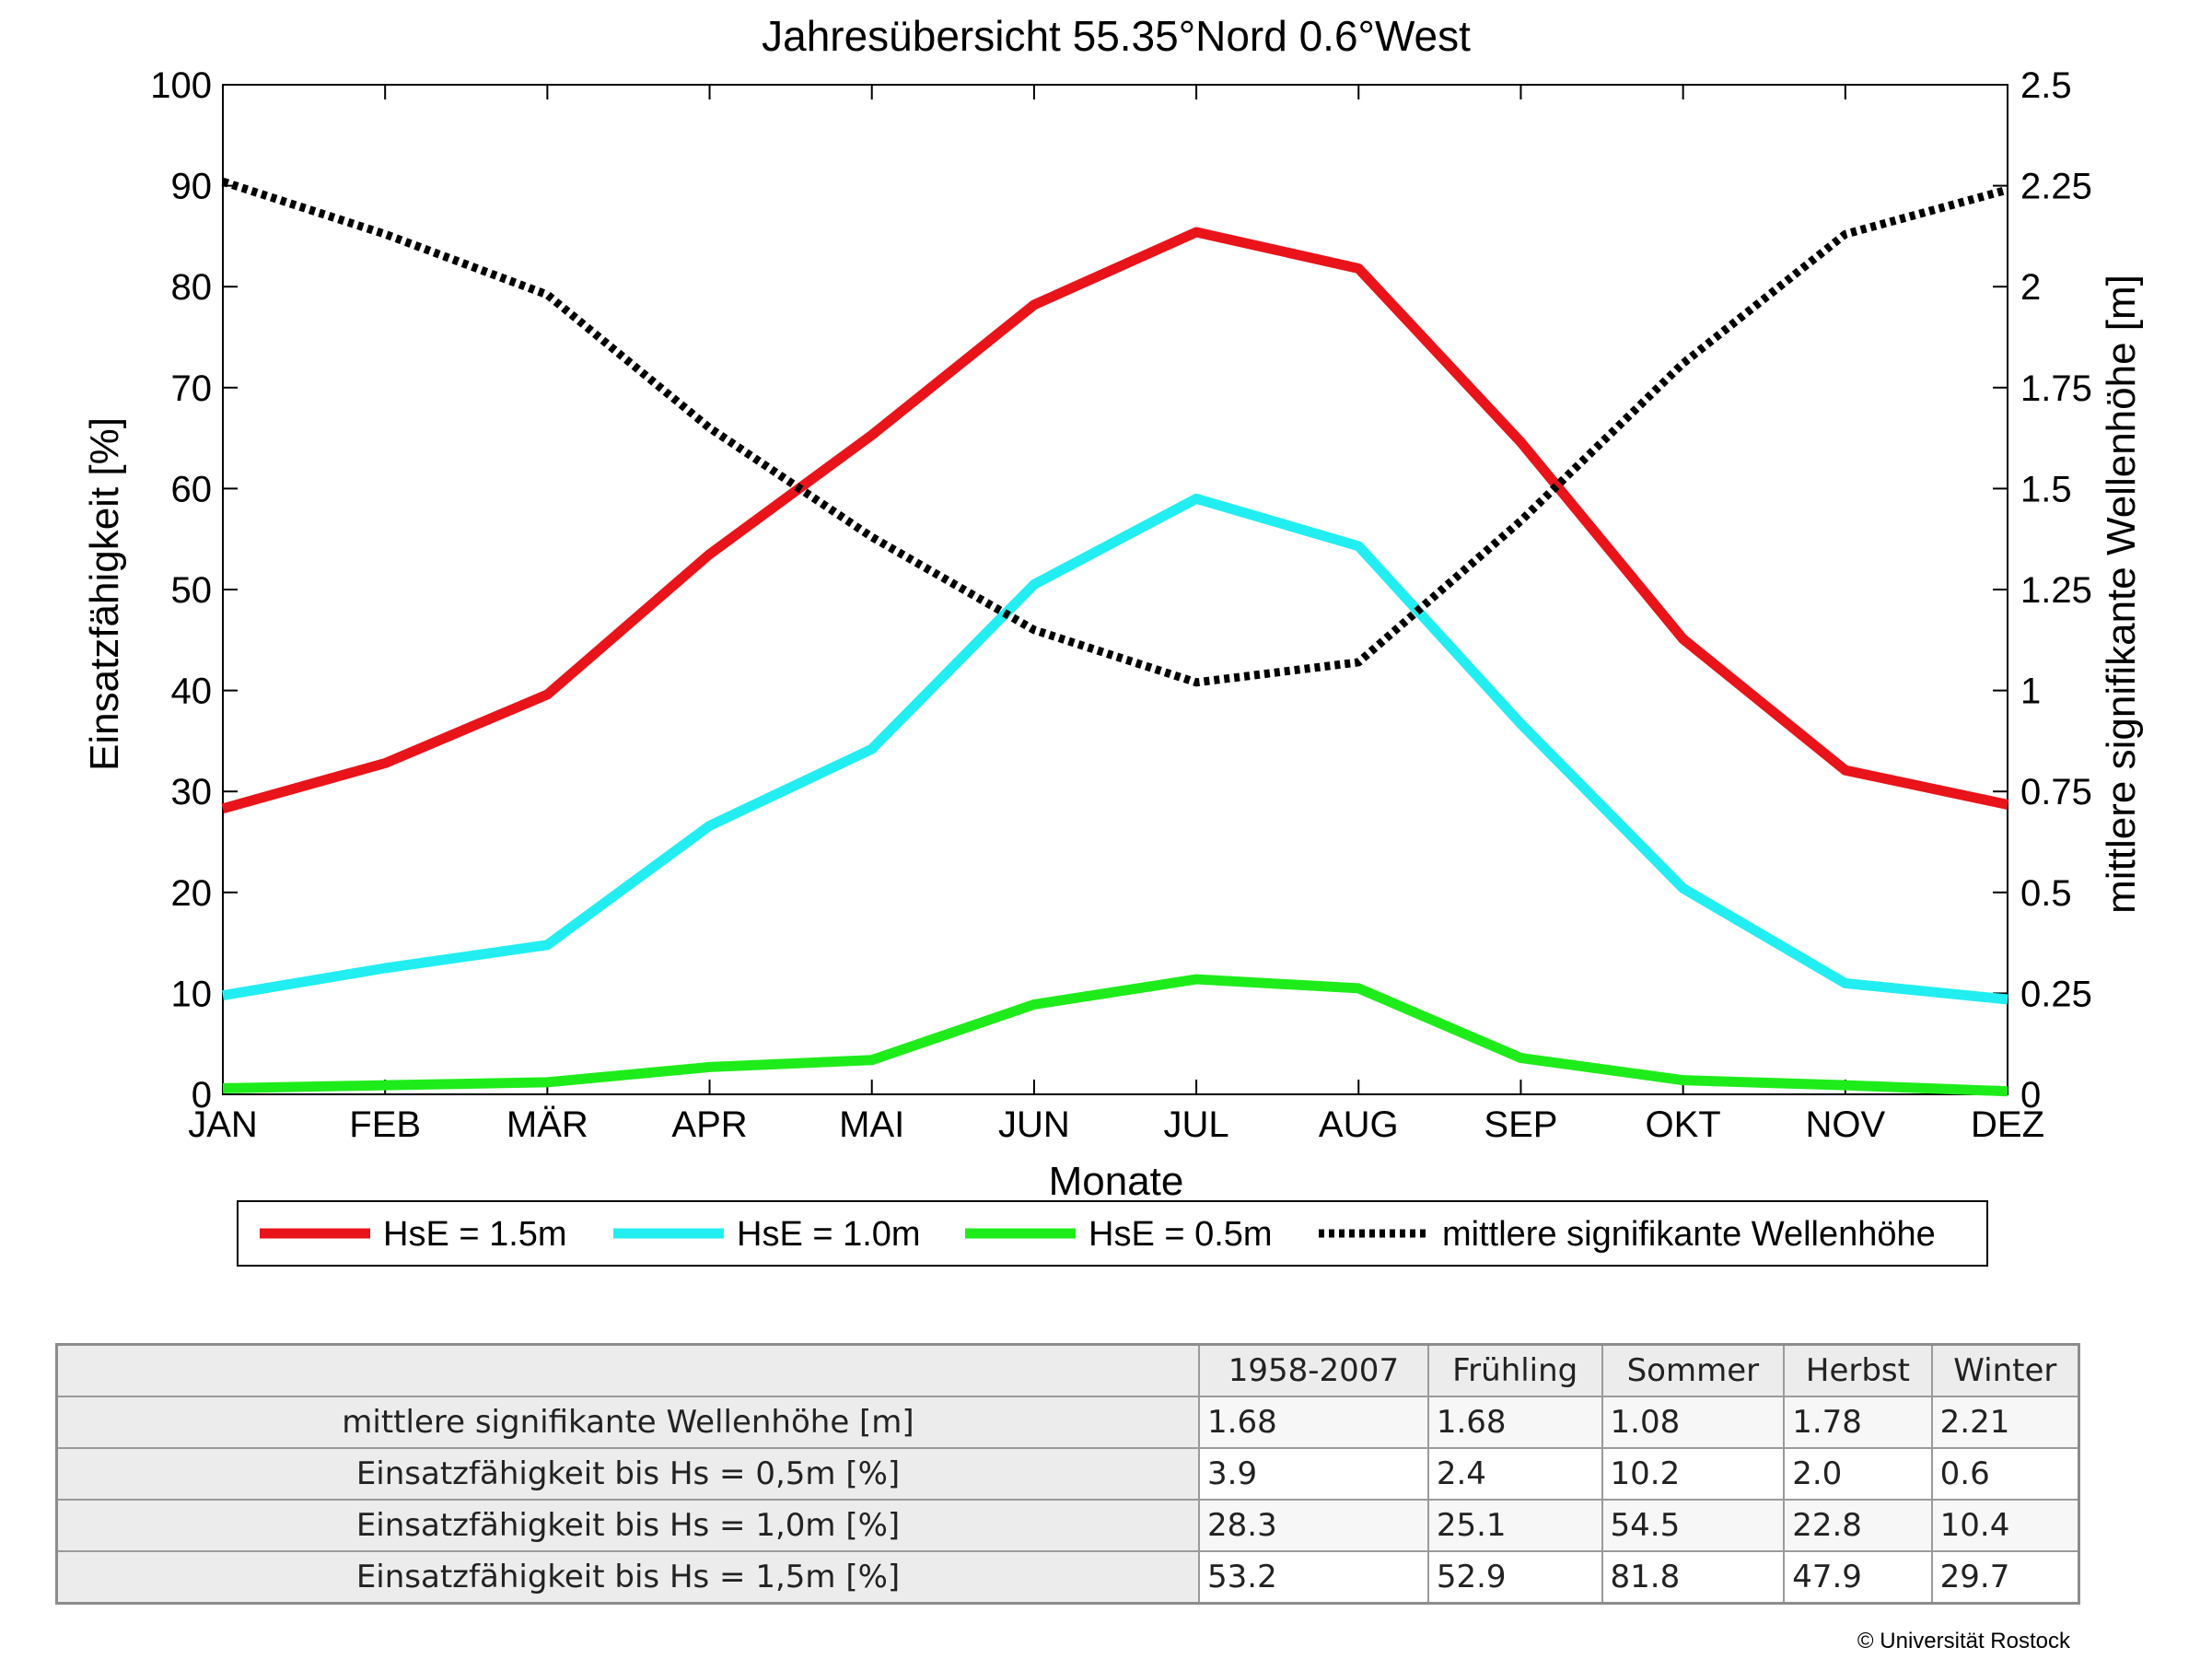 The height and width of the screenshot is (1659, 2212). What do you see at coordinates (192, 994) in the screenshot?
I see `y-tick-label: 10` at bounding box center [192, 994].